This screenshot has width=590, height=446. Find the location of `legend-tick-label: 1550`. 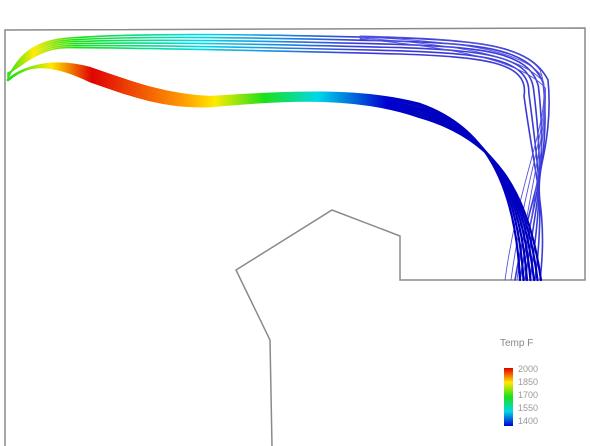

legend-tick-label: 1550 is located at coordinates (528, 408).